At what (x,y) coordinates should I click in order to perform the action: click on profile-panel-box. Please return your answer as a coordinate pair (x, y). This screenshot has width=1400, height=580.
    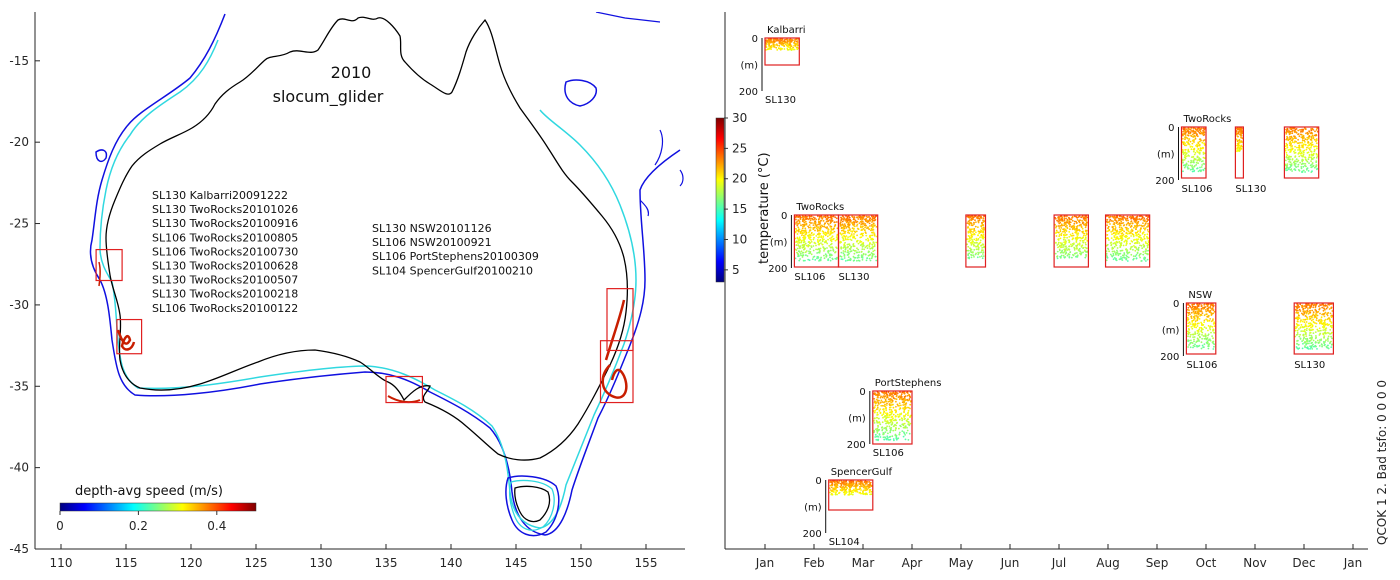
    Looking at the image, I should click on (851, 495).